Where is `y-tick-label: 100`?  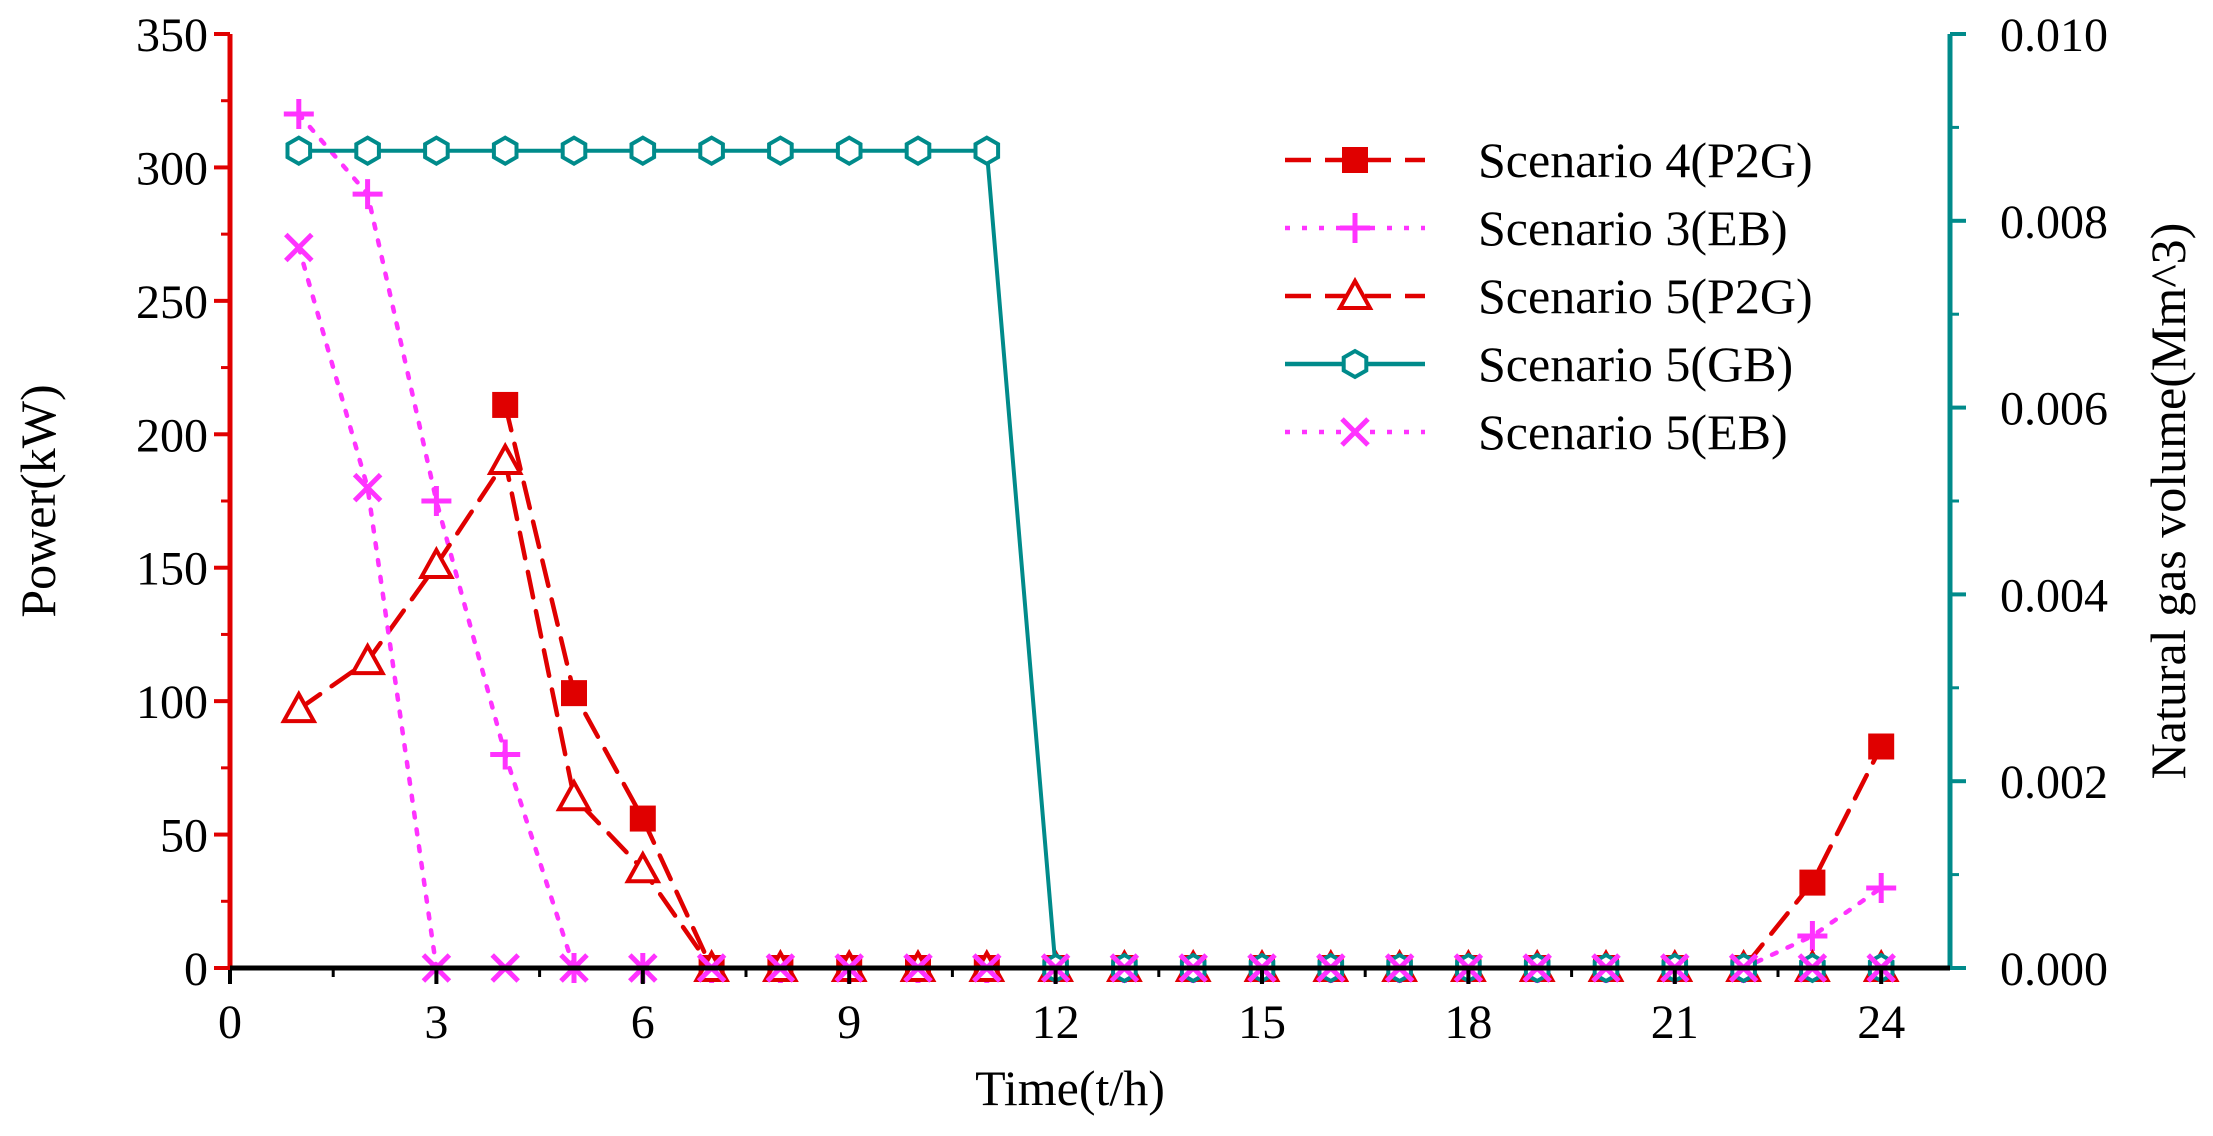
y-tick-label: 100 is located at coordinates (172, 702).